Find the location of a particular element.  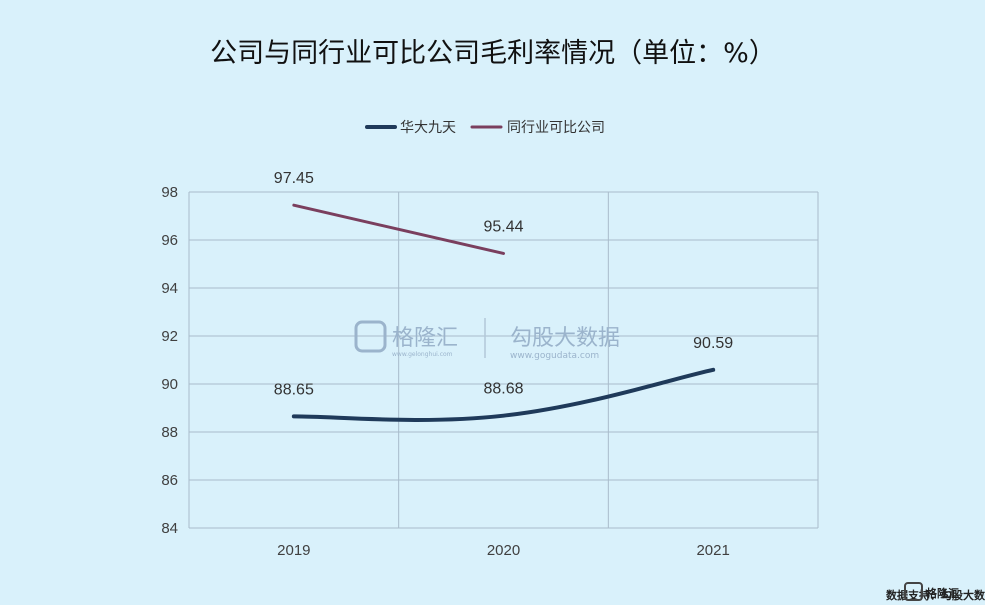

data-label: 95.44 is located at coordinates (503, 226).